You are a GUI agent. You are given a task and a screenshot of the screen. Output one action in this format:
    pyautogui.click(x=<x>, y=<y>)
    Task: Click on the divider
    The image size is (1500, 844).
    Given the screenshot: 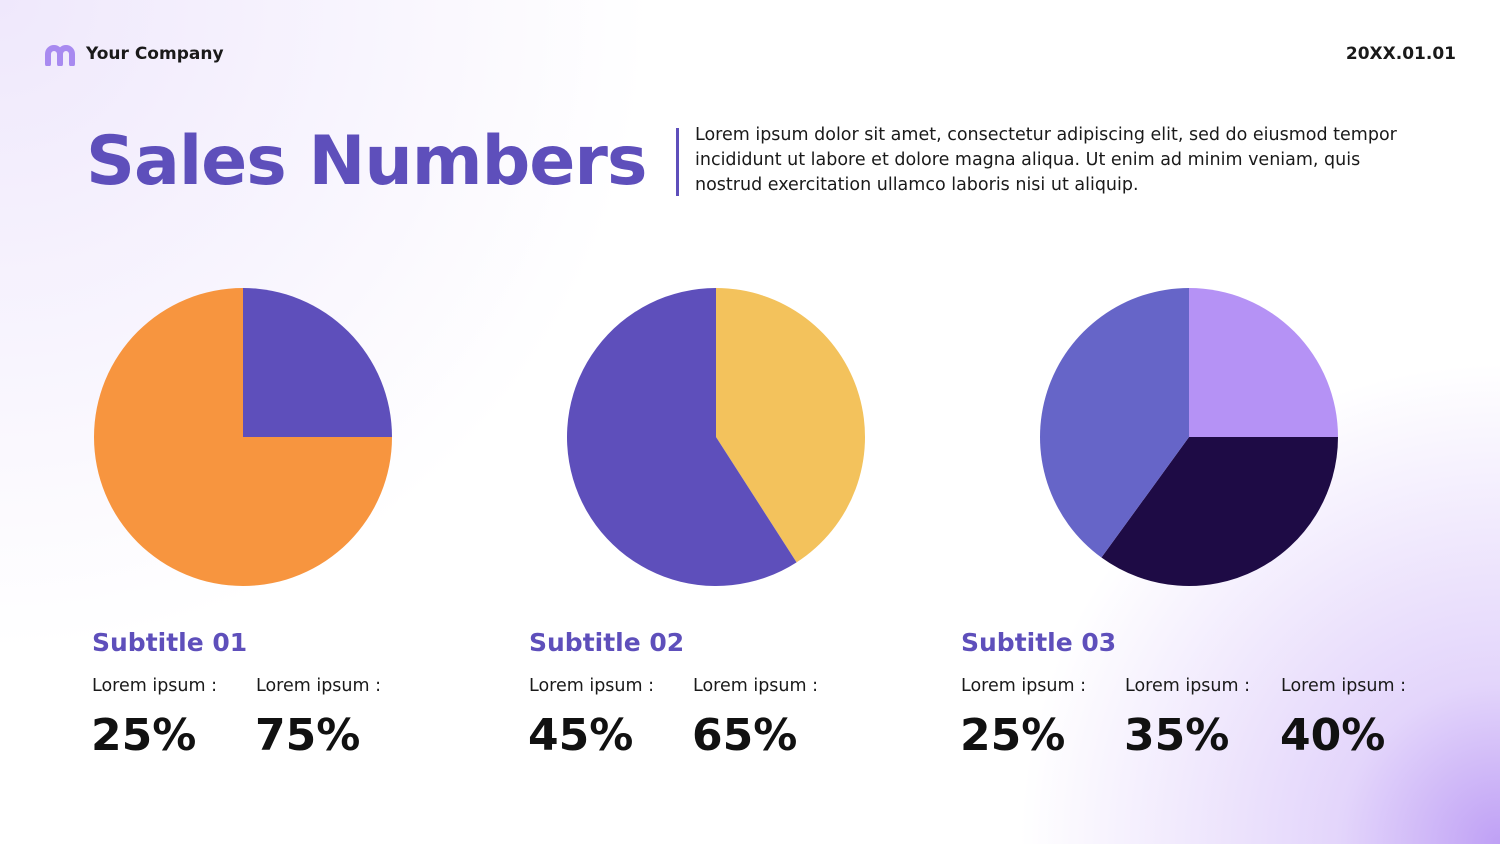 What is the action you would take?
    pyautogui.click(x=677, y=162)
    